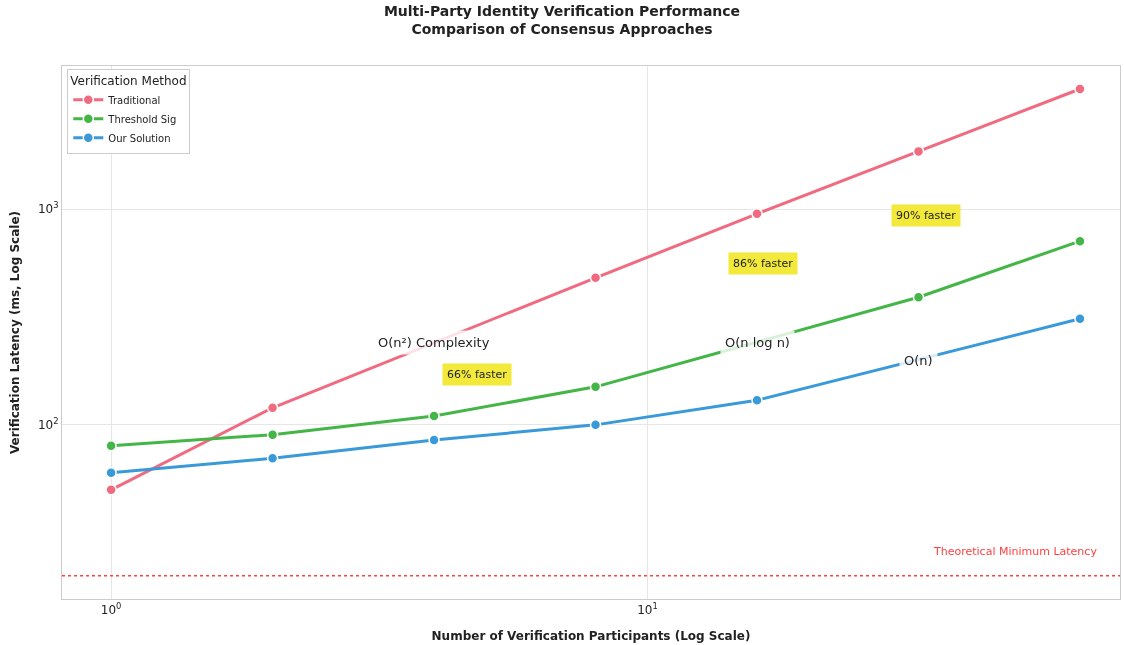 This screenshot has width=1124, height=645. I want to click on x-tick-label: 10$^{0}$, so click(111, 609).